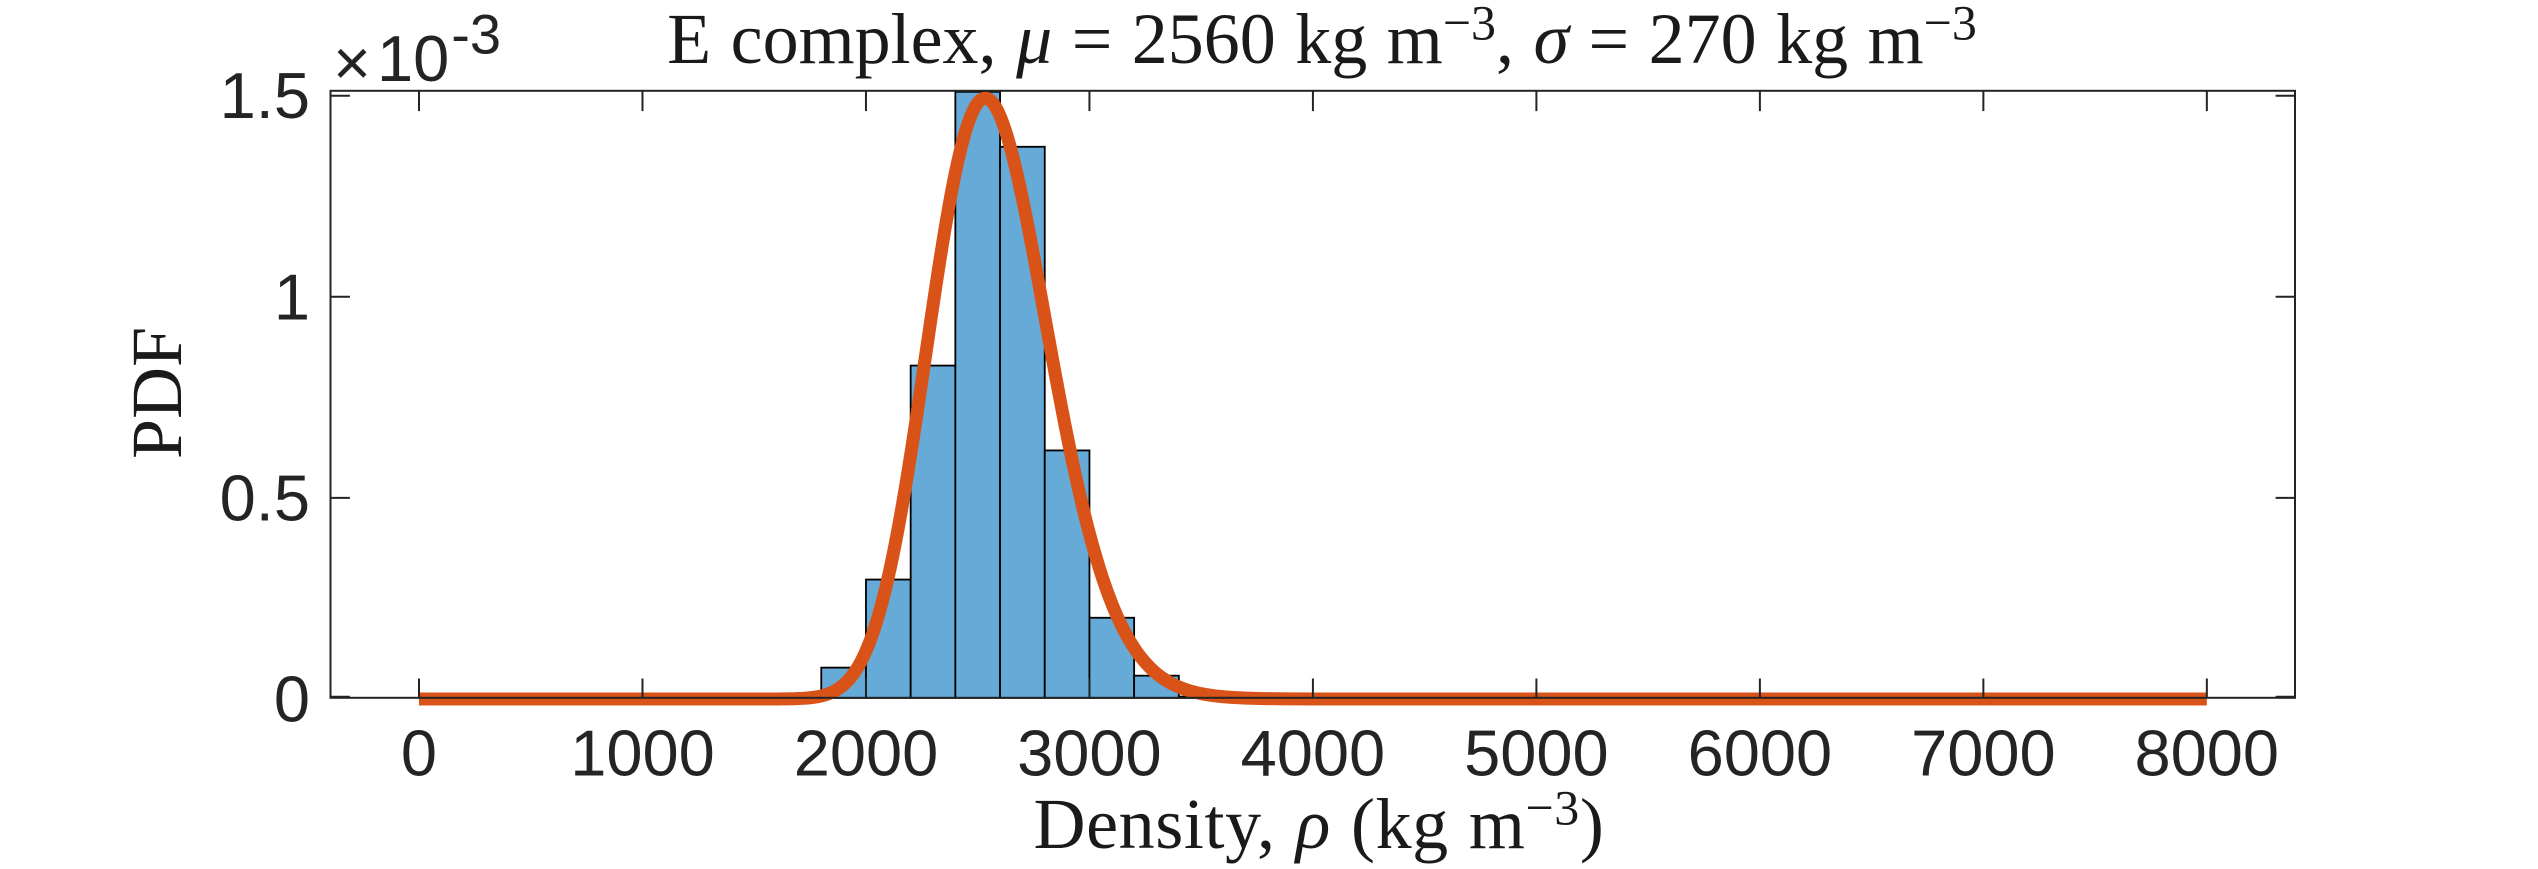  I want to click on svg-text: 3000, so click(1089, 753).